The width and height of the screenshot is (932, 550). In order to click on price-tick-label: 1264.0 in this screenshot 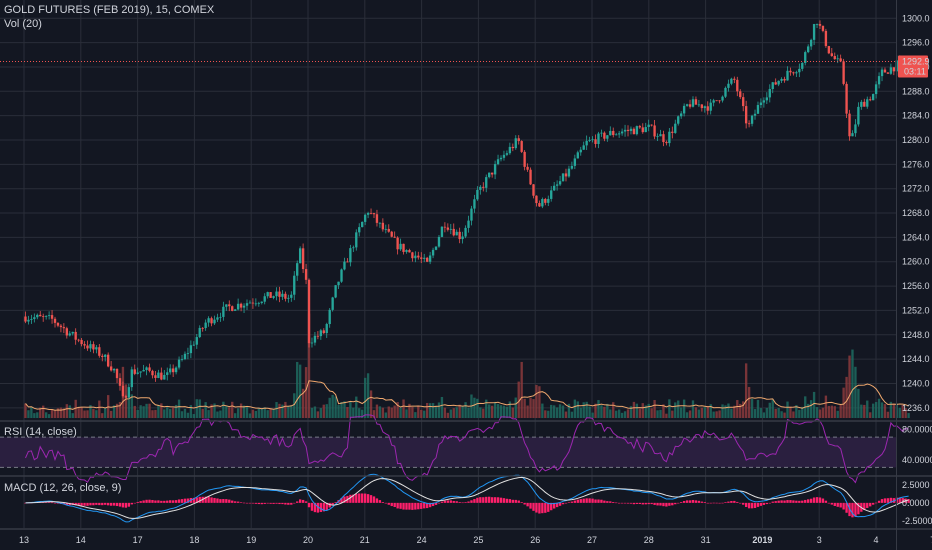, I will do `click(916, 237)`.